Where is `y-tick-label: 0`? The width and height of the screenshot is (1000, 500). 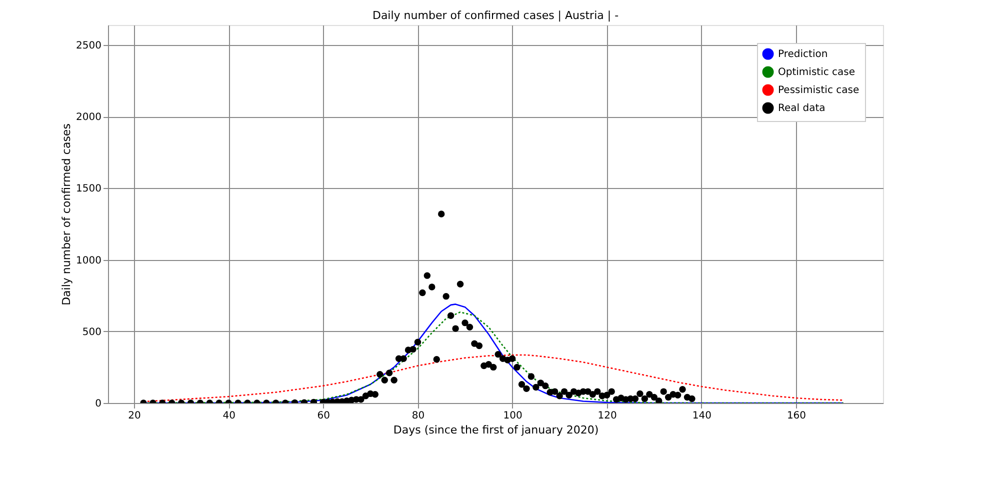
y-tick-label: 0 is located at coordinates (98, 404).